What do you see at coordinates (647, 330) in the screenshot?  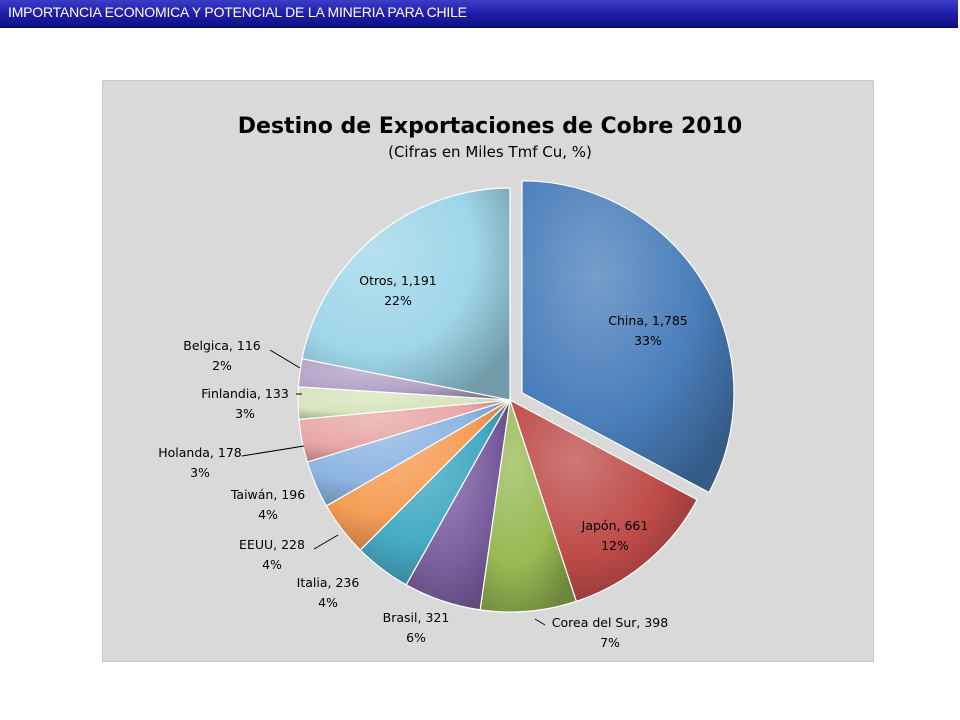 I see `data-label-china: China, 1,785 33%` at bounding box center [647, 330].